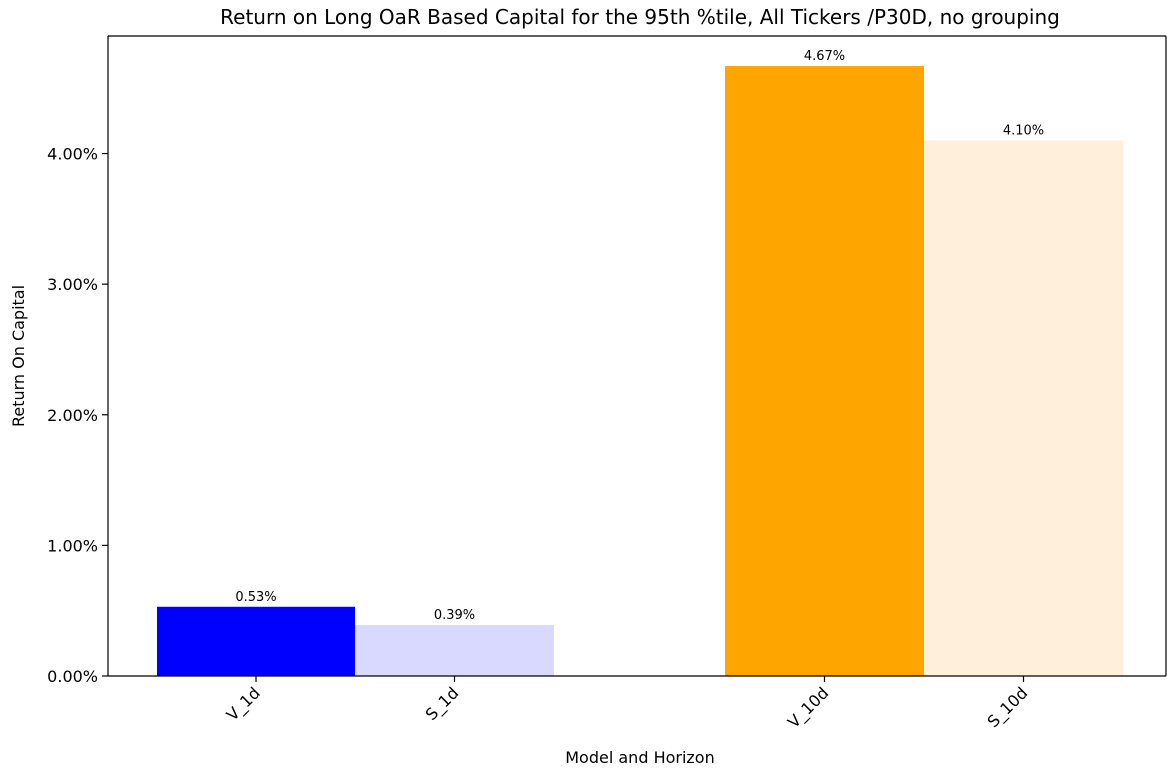 The width and height of the screenshot is (1167, 774). What do you see at coordinates (244, 704) in the screenshot?
I see `x-tick-label: V_1d` at bounding box center [244, 704].